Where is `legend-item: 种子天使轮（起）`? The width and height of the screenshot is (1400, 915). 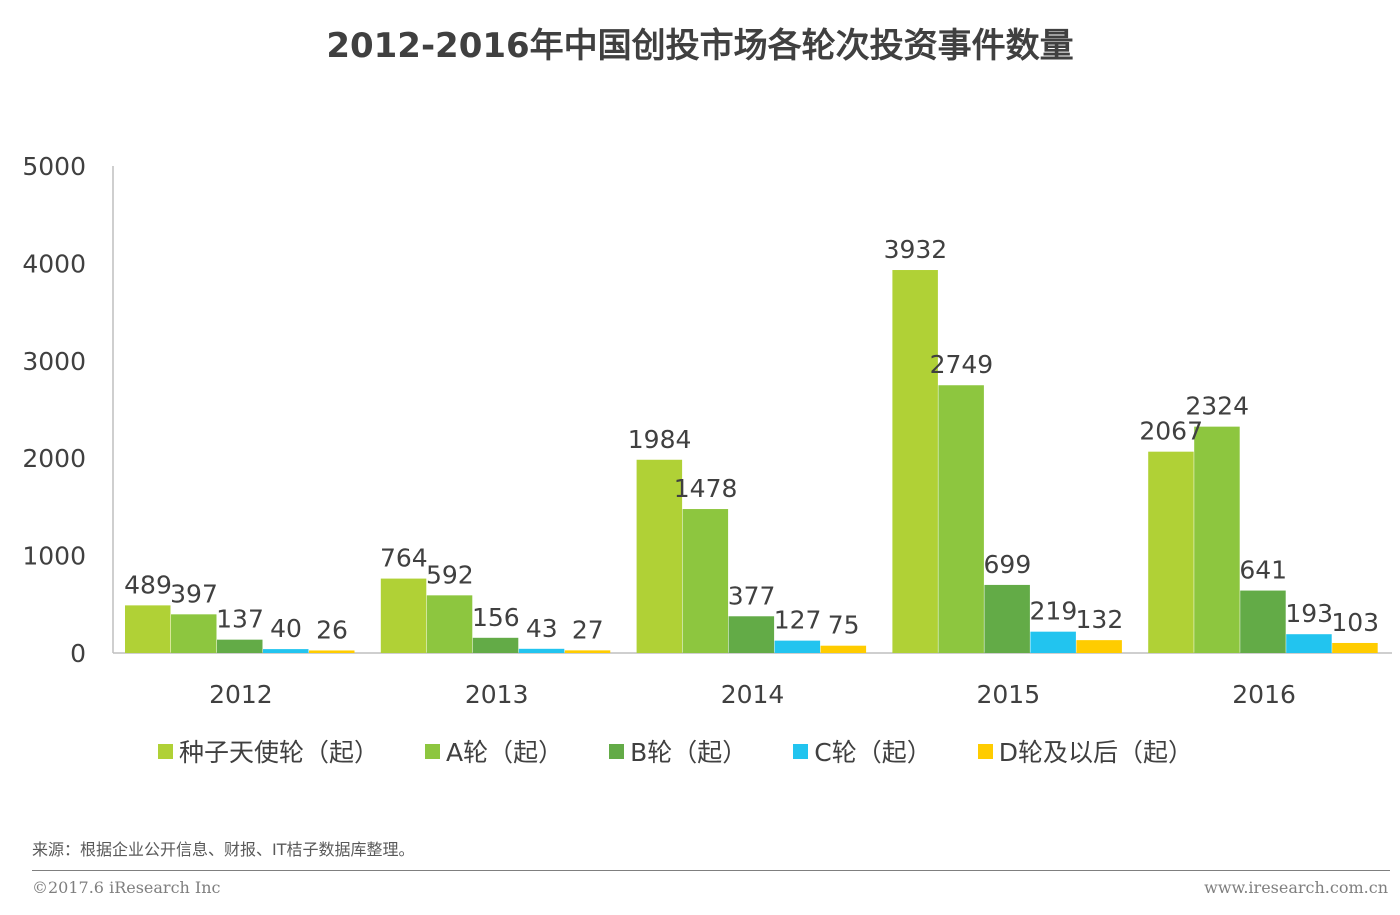 legend-item: 种子天使轮（起） is located at coordinates (268, 751).